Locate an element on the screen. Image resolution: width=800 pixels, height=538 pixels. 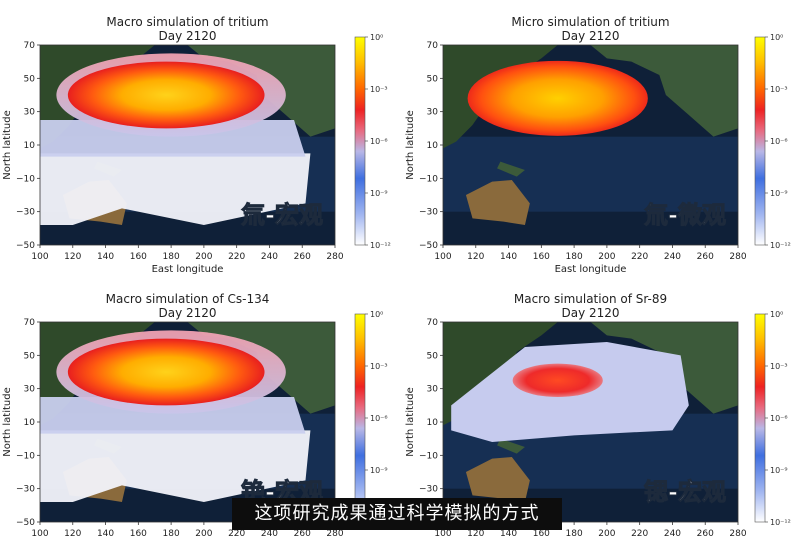
chart-title: Macro simulation of Sr-89 is located at coordinates (590, 299).